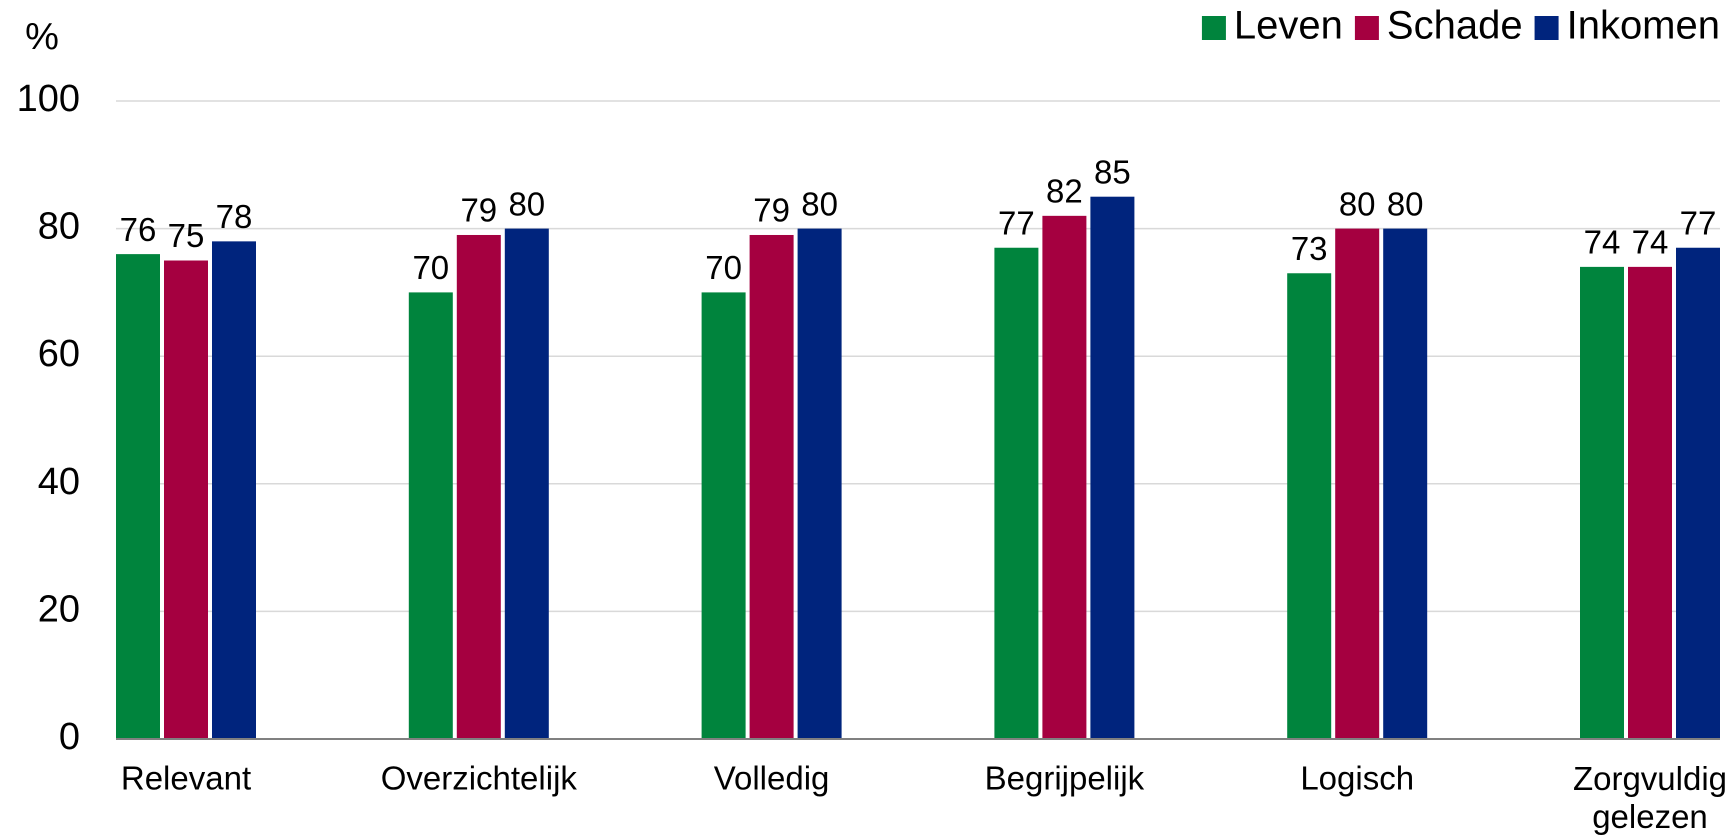 The image size is (1727, 838). What do you see at coordinates (69, 737) in the screenshot?
I see `y-tick-label: 0` at bounding box center [69, 737].